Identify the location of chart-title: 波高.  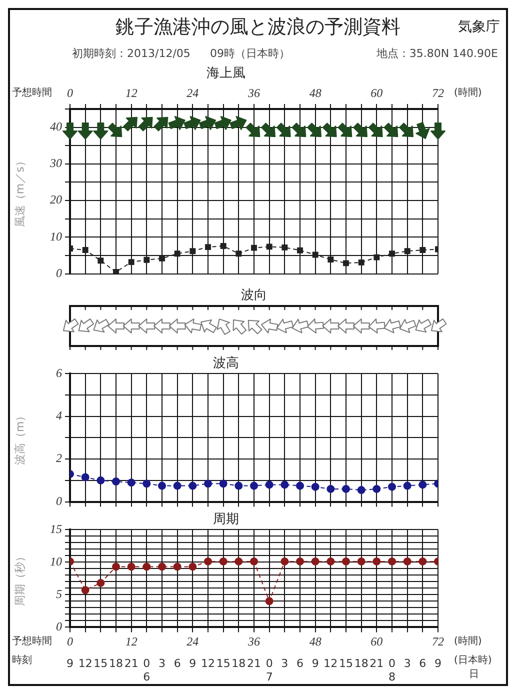
(226, 363).